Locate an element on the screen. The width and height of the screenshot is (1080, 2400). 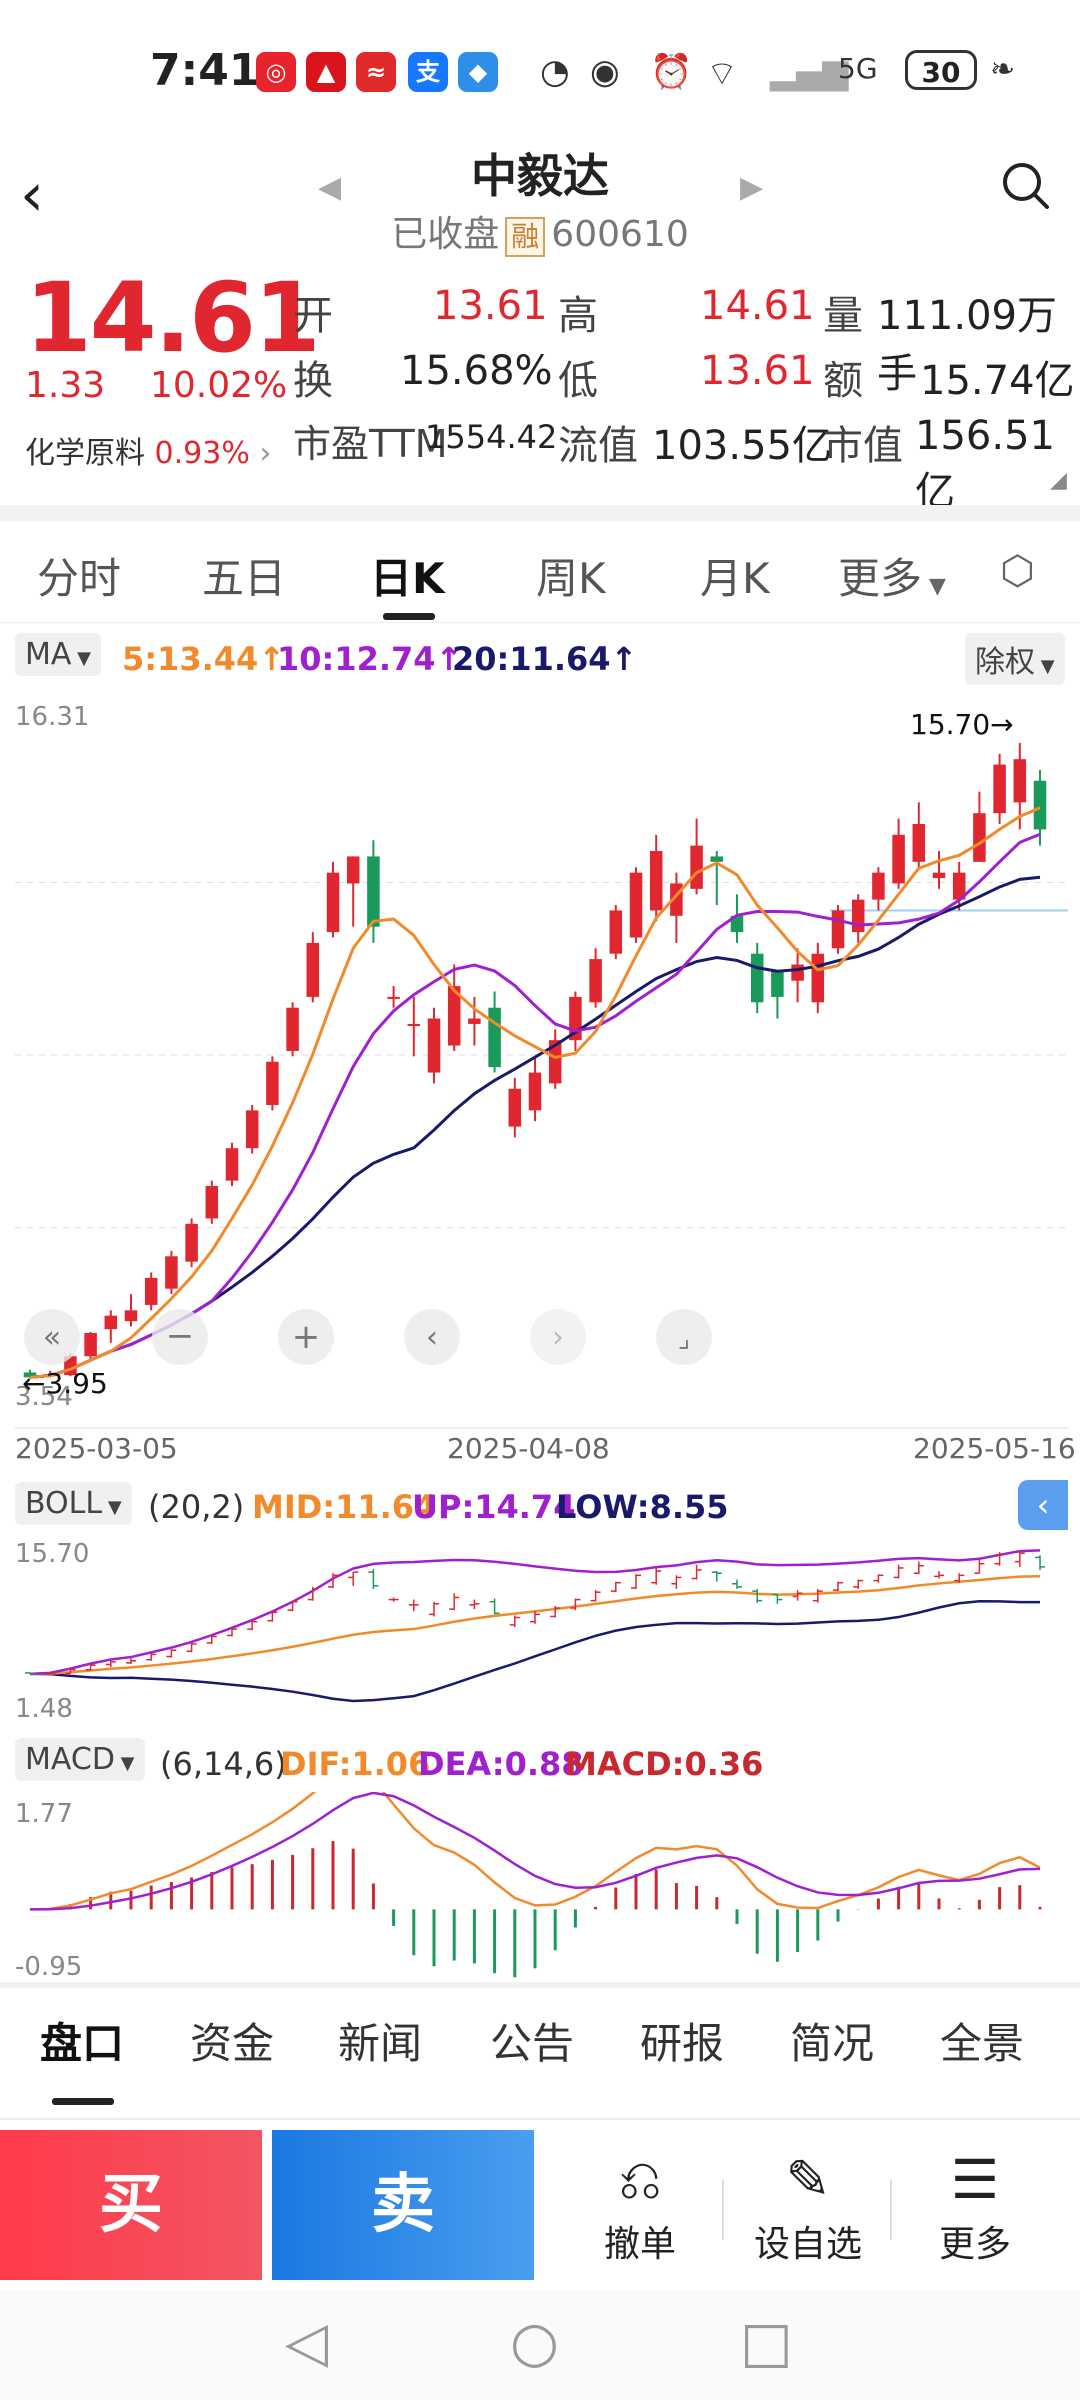
back-icon: ‹ is located at coordinates (32, 195).